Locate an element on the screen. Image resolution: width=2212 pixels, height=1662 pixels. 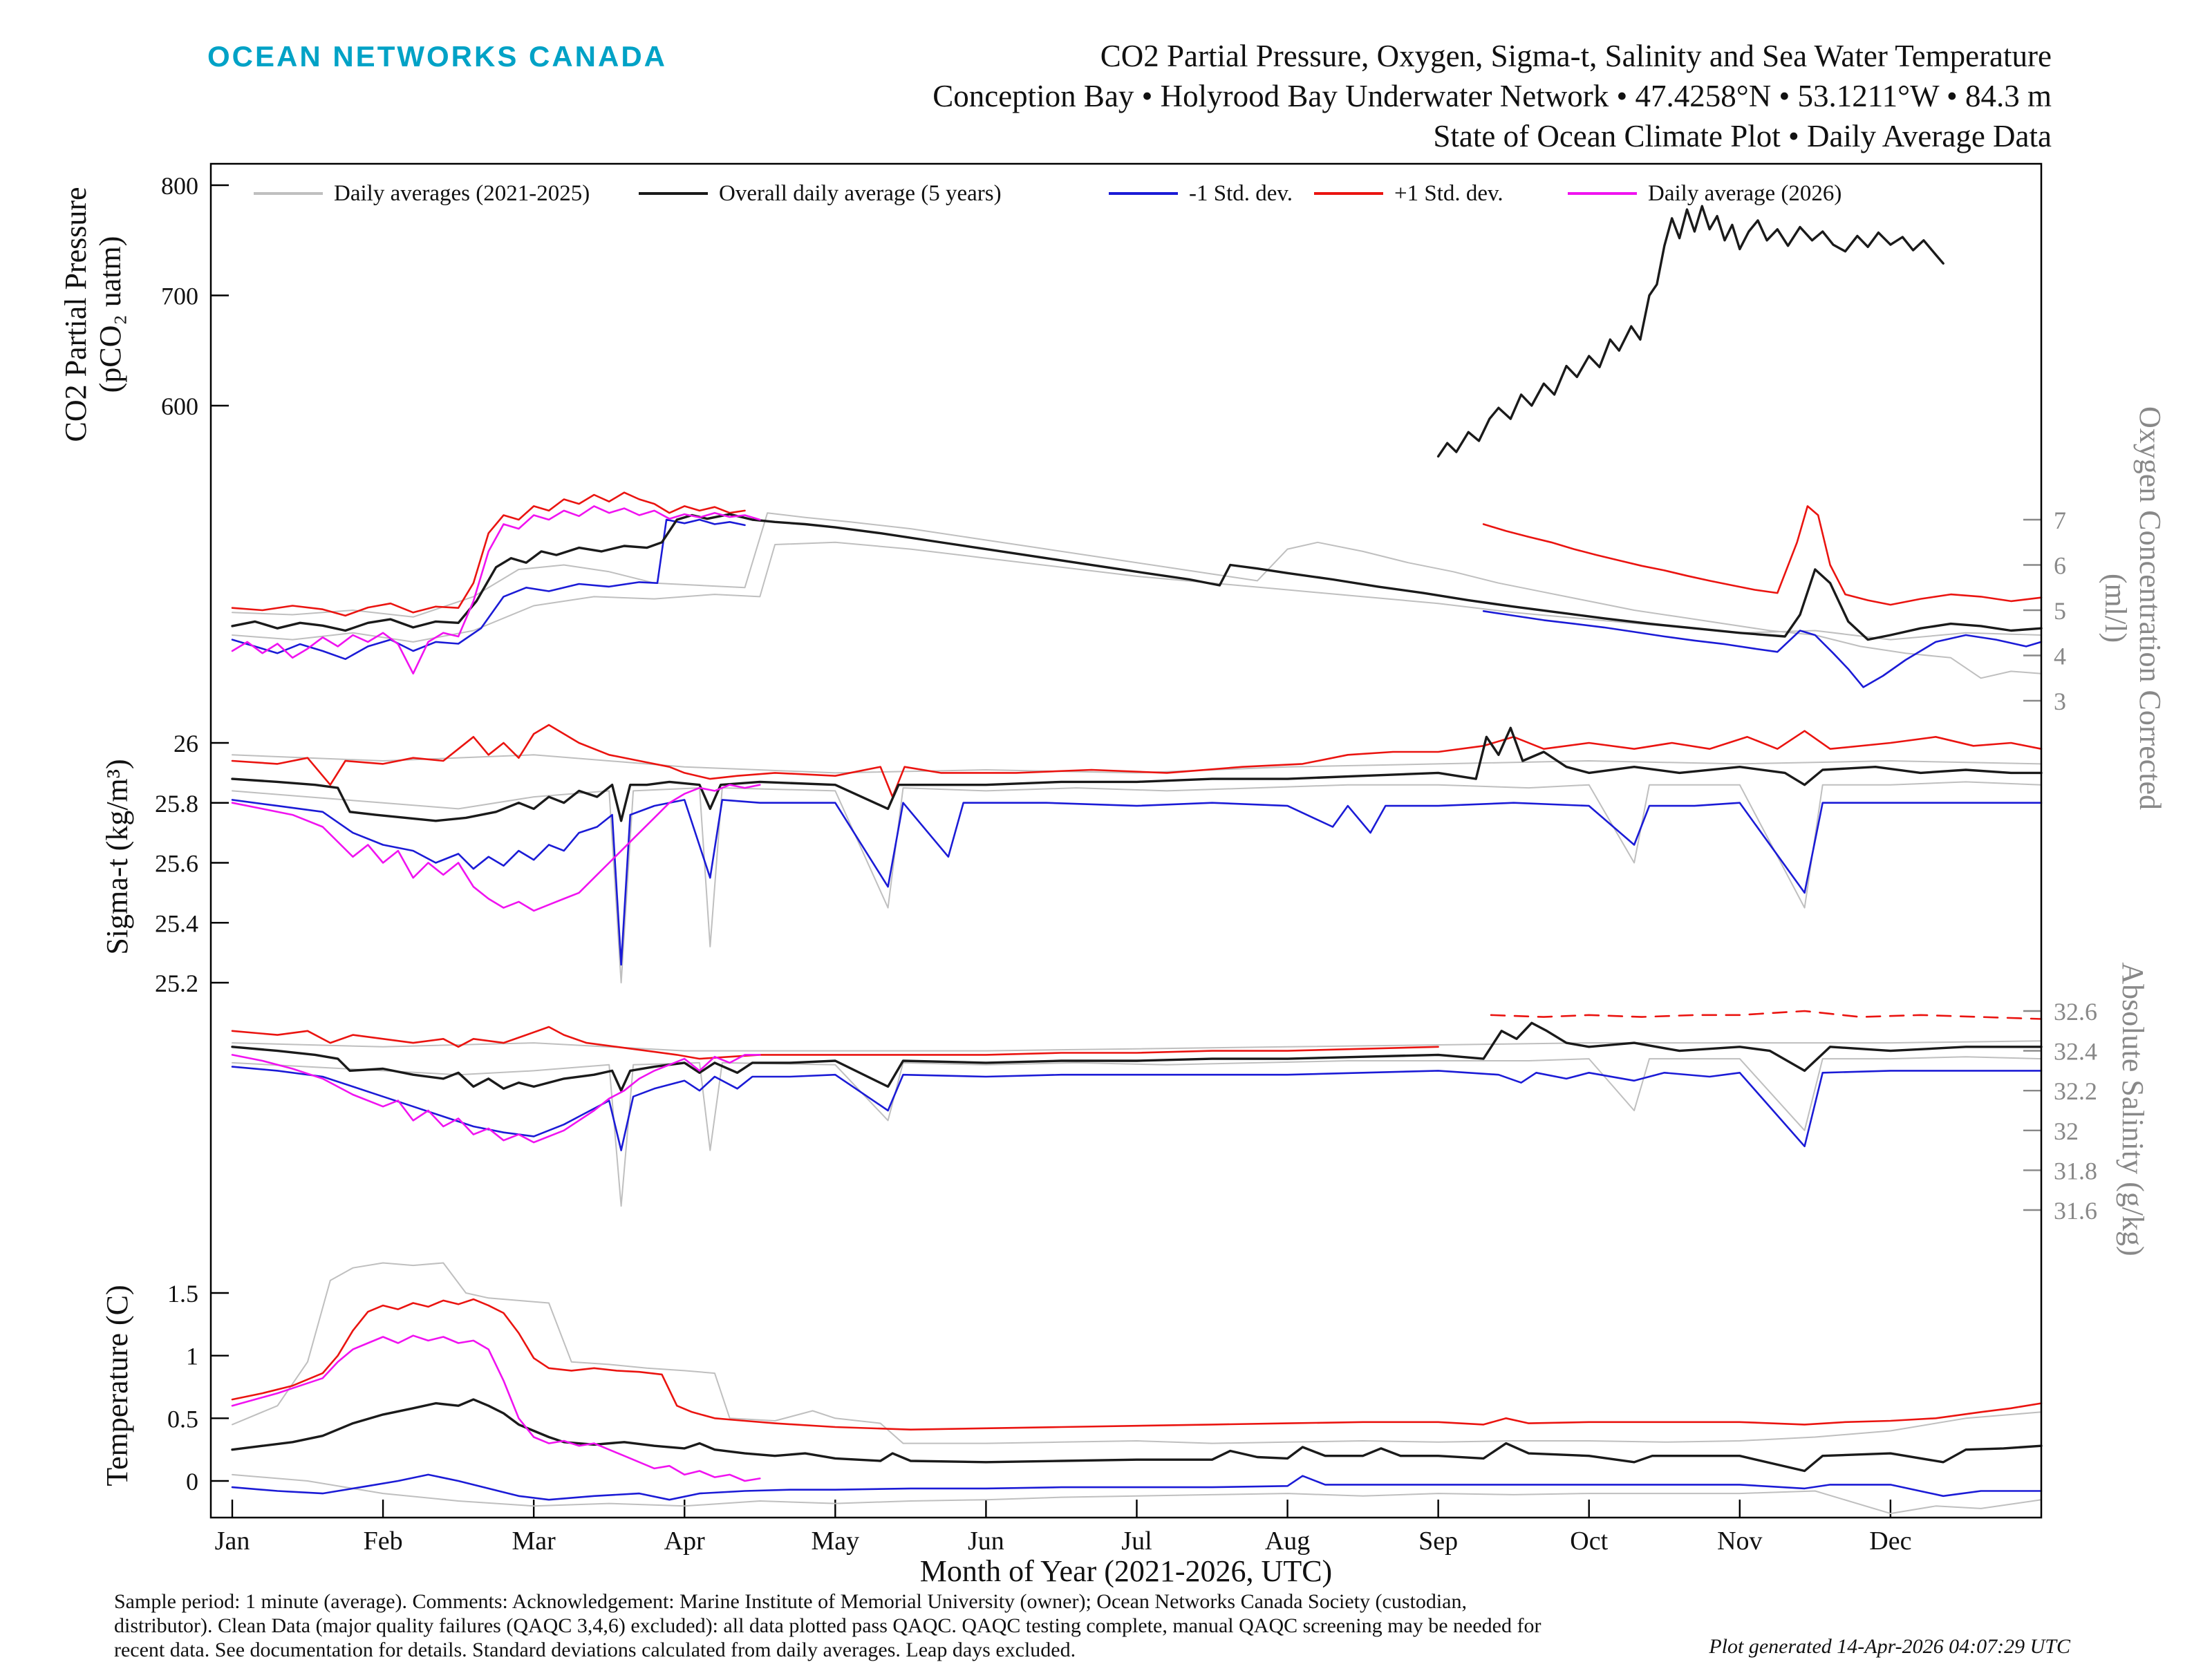
series-oxygen-daily-average-2026 is located at coordinates (496, 590).